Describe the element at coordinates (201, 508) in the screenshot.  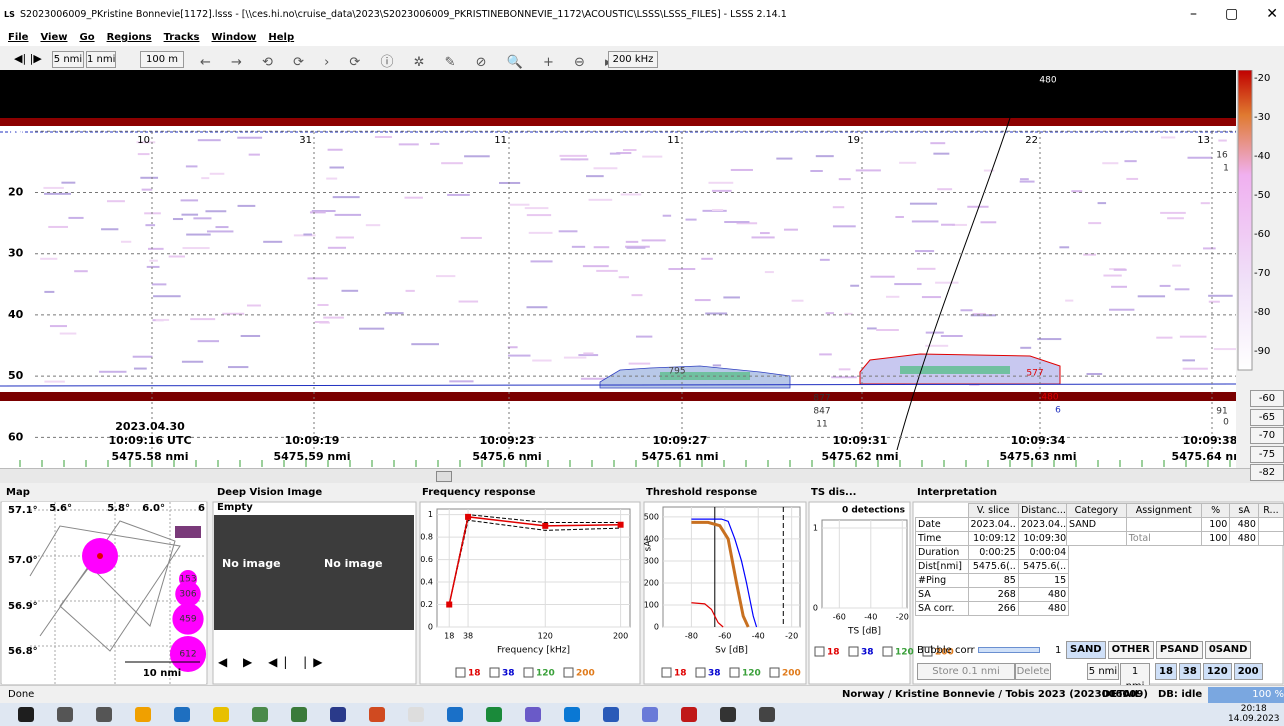
I see `lon-label: 6` at that location.